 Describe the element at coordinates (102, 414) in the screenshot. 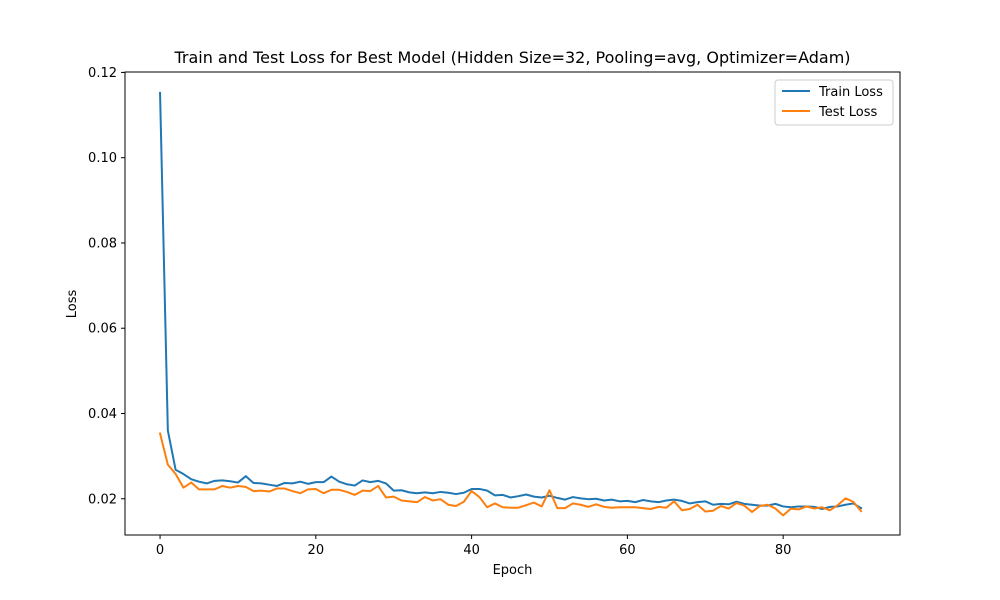

I see `y-tick-label: 0.04` at that location.